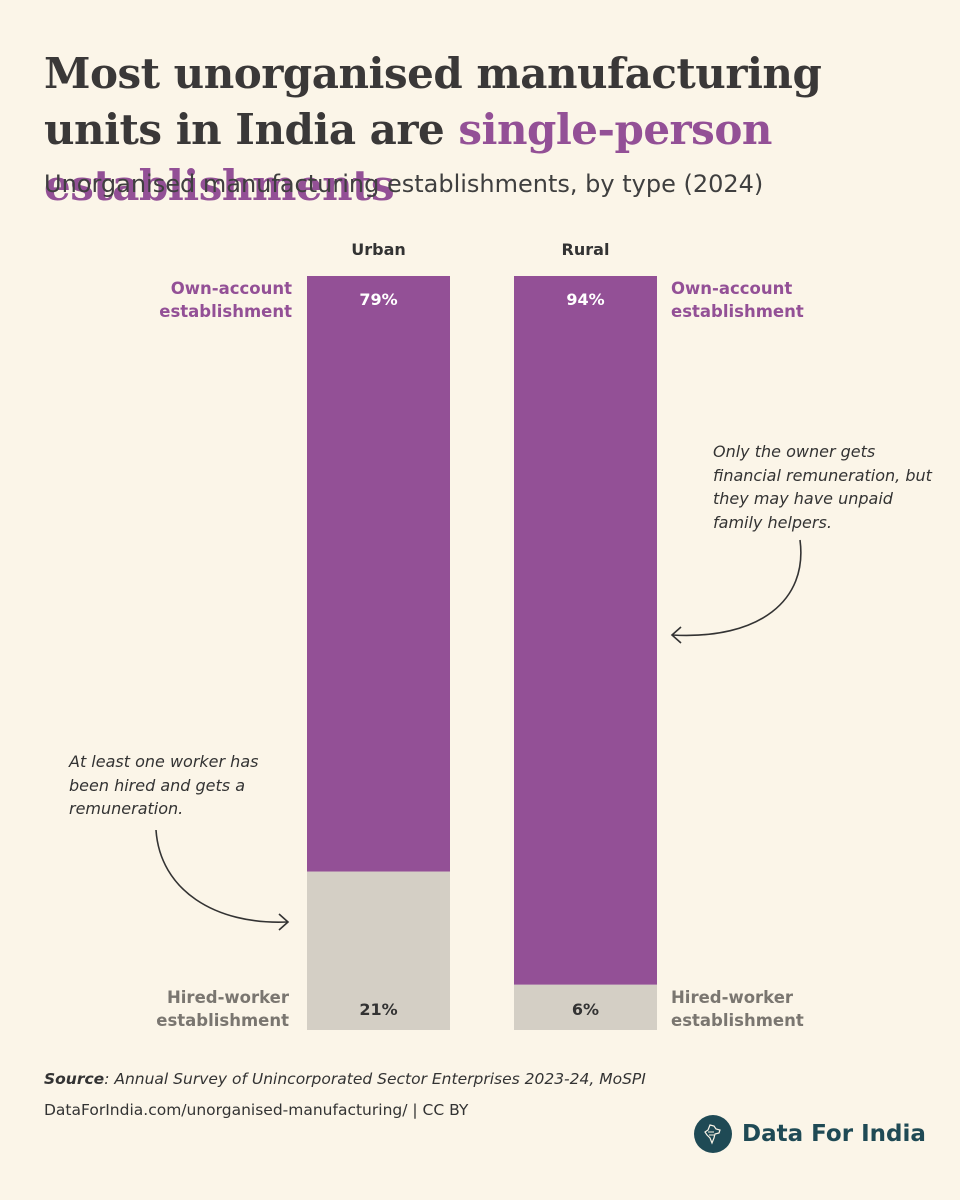 The image size is (960, 1200). Describe the element at coordinates (736, 588) in the screenshot. I see `arrow-own-annotation` at that location.